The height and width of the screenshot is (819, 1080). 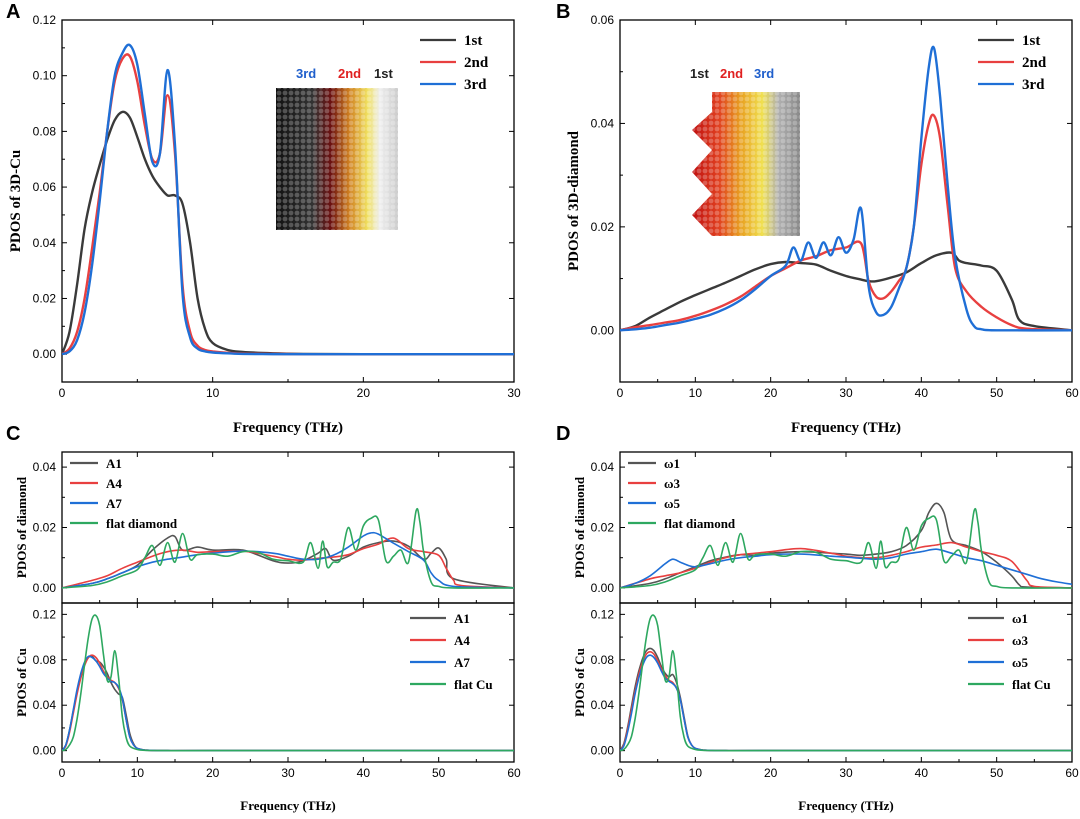 I want to click on y-tick-label: 0.10, so click(x=45, y=76).